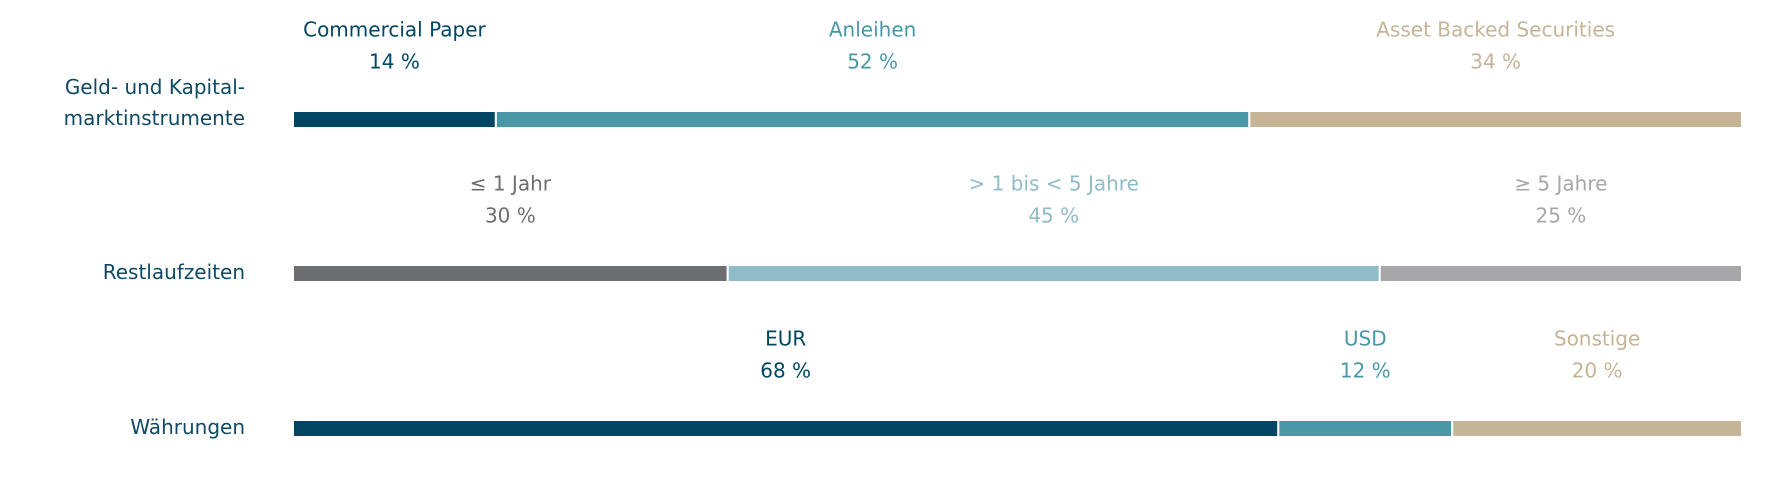  Describe the element at coordinates (511, 184) in the screenshot. I see `segment-name: ≤ 1 Jahr` at that location.